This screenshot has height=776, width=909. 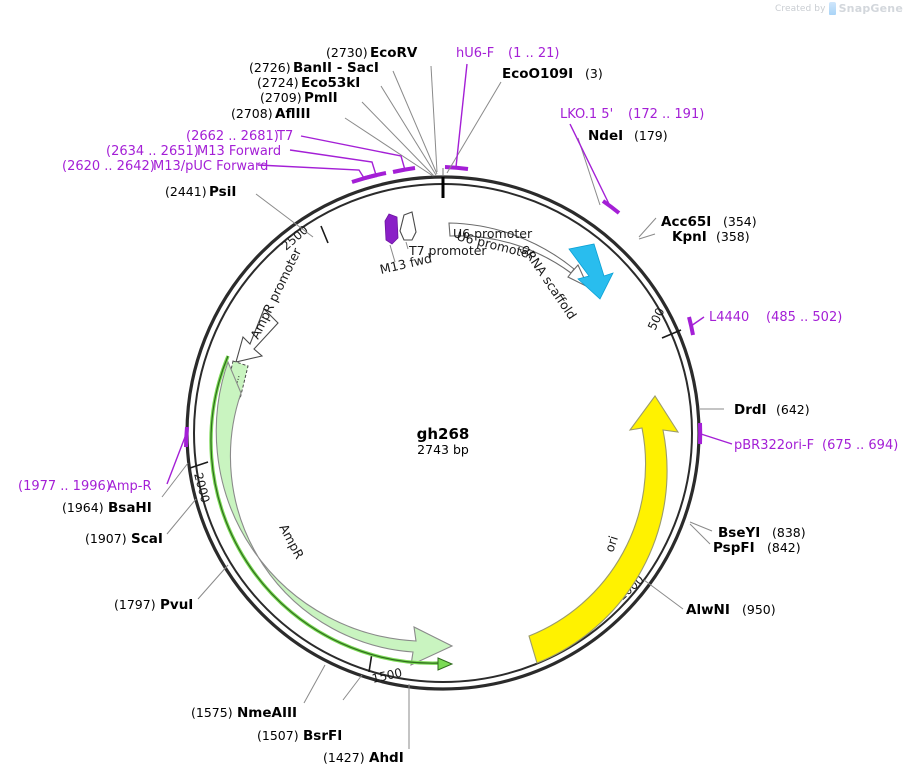 What do you see at coordinates (740, 221) in the screenshot?
I see `site-position: (354)` at bounding box center [740, 221].